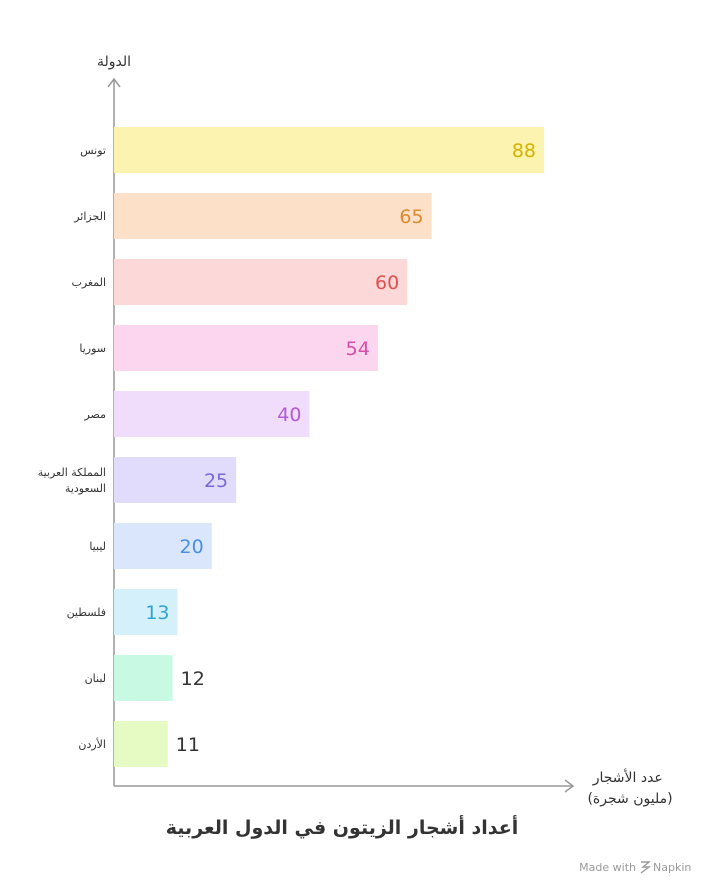 Image resolution: width=714 pixels, height=894 pixels. Describe the element at coordinates (157, 613) in the screenshot. I see `bar-value-label-7: 13` at that location.